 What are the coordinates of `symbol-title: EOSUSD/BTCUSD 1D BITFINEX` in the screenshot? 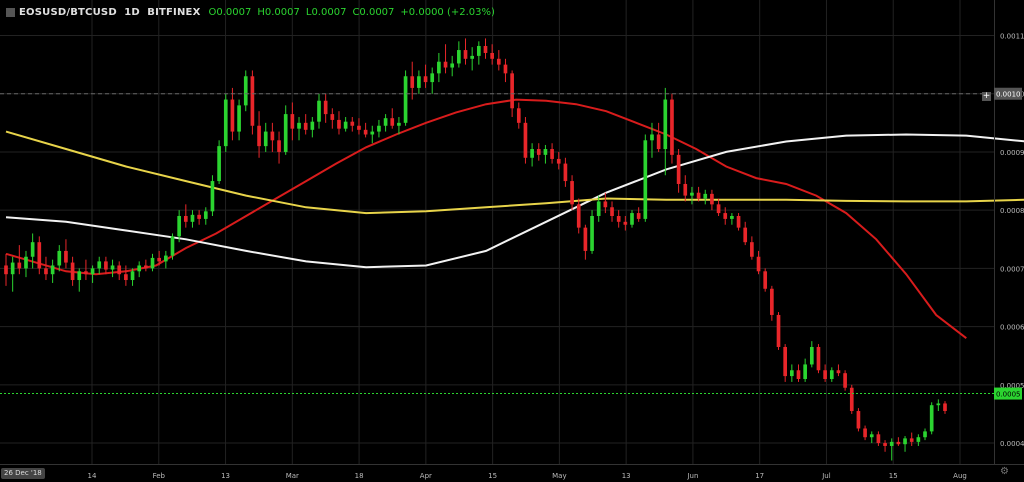 It's located at (109, 12).